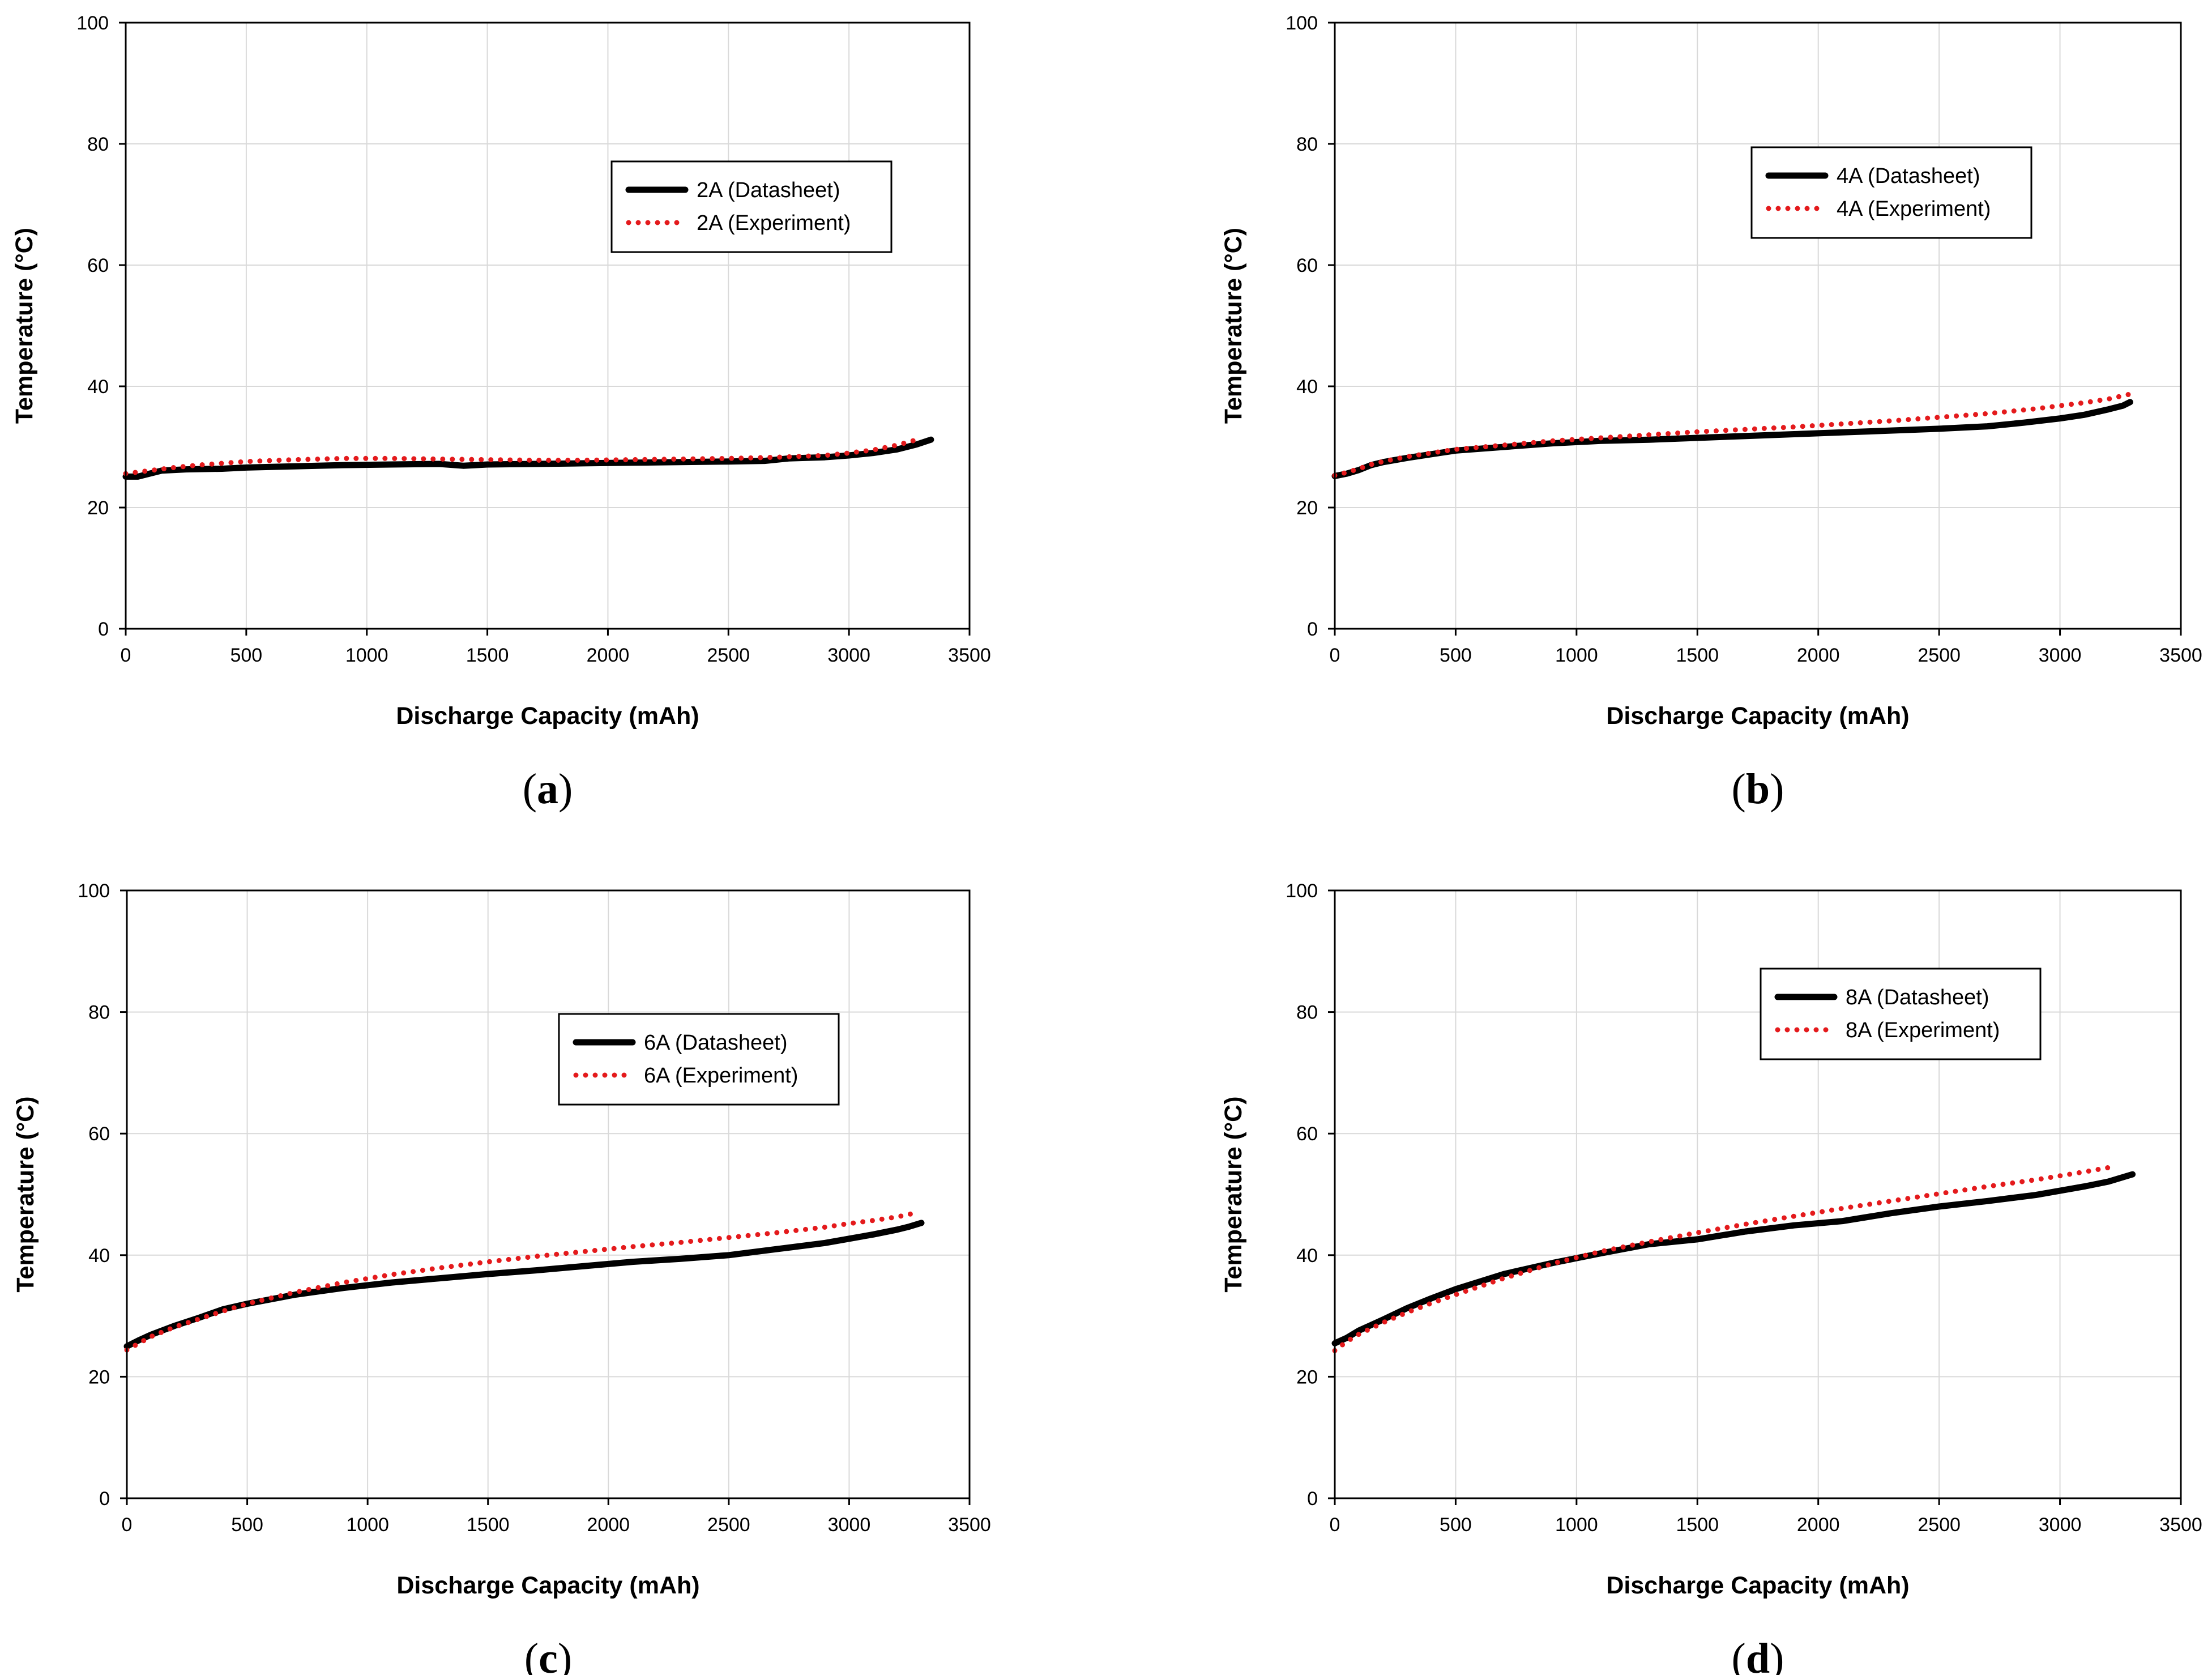  I want to click on panel-label: (c), so click(548, 1655).